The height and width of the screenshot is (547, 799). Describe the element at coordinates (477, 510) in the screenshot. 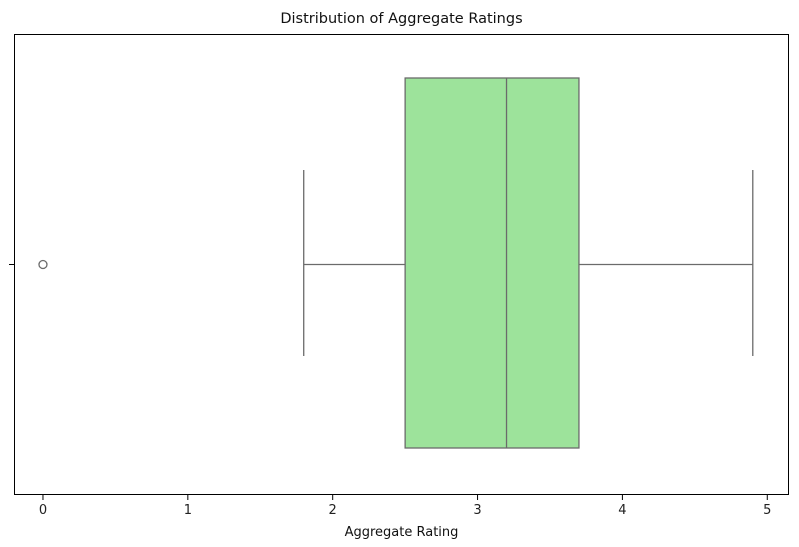

I see `x-tick-label: 3` at that location.